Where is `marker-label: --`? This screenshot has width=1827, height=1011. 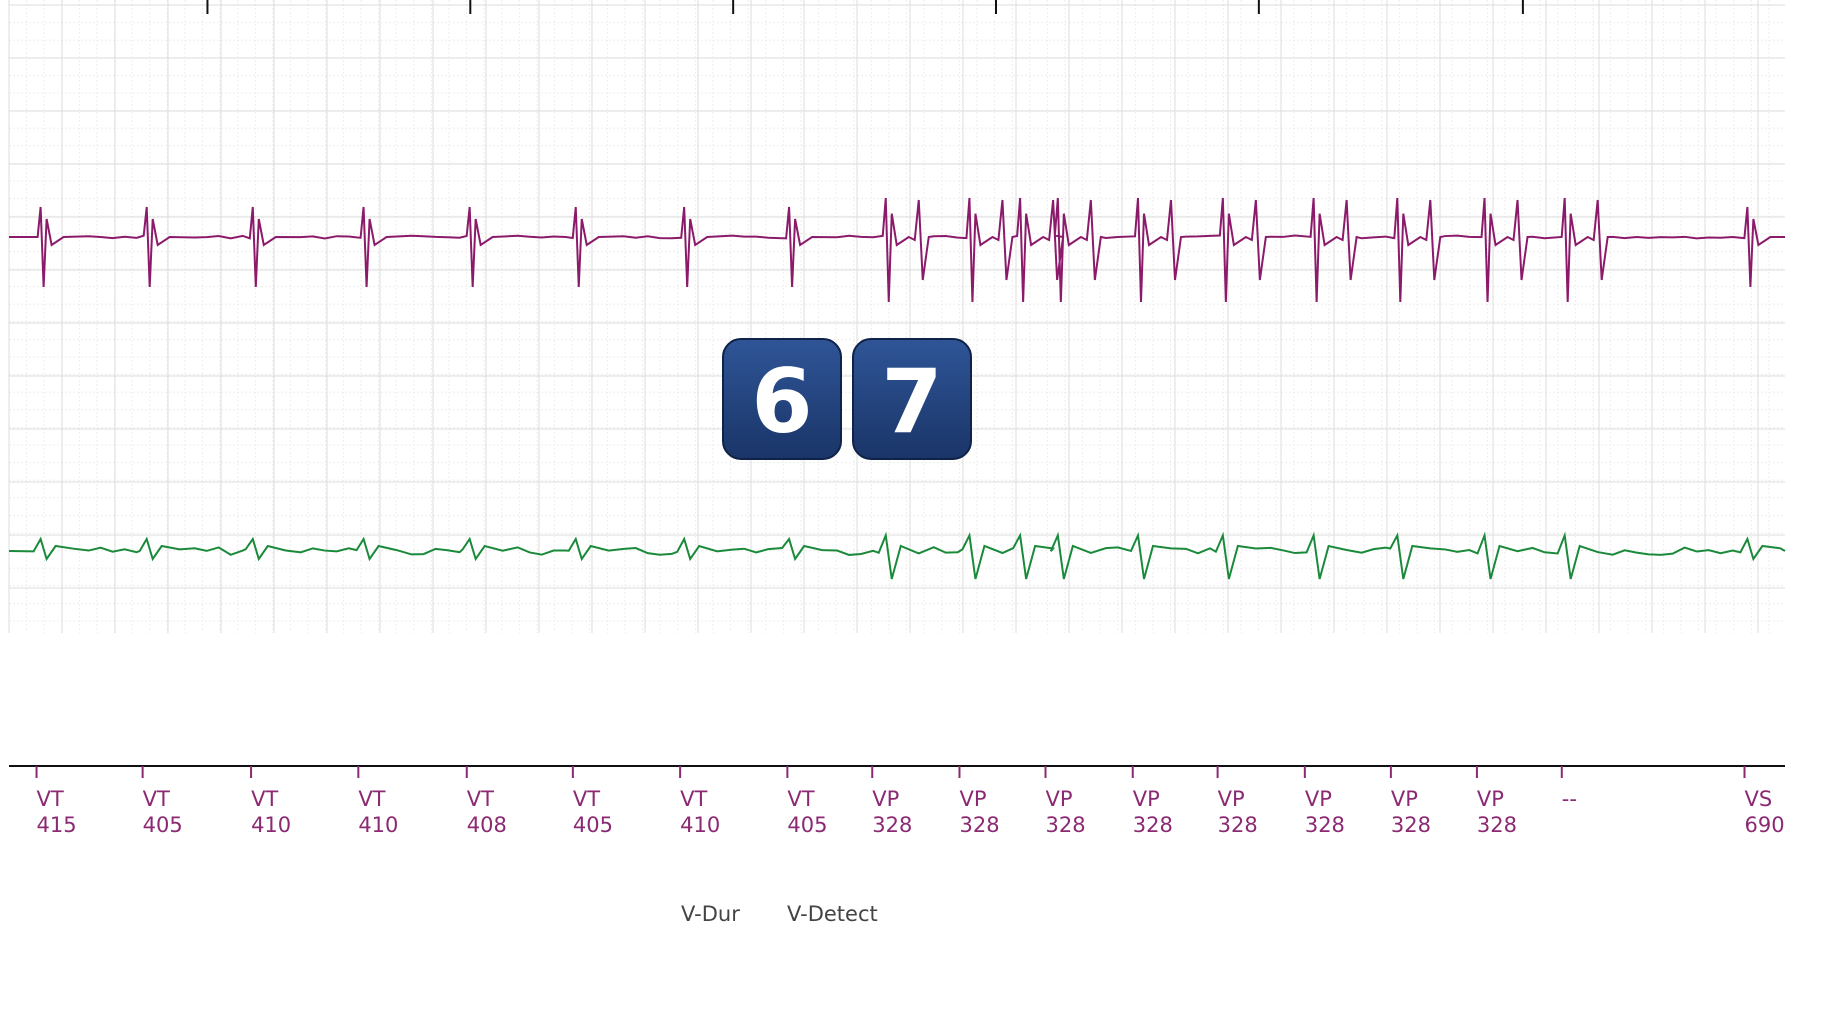 marker-label: -- is located at coordinates (1569, 799).